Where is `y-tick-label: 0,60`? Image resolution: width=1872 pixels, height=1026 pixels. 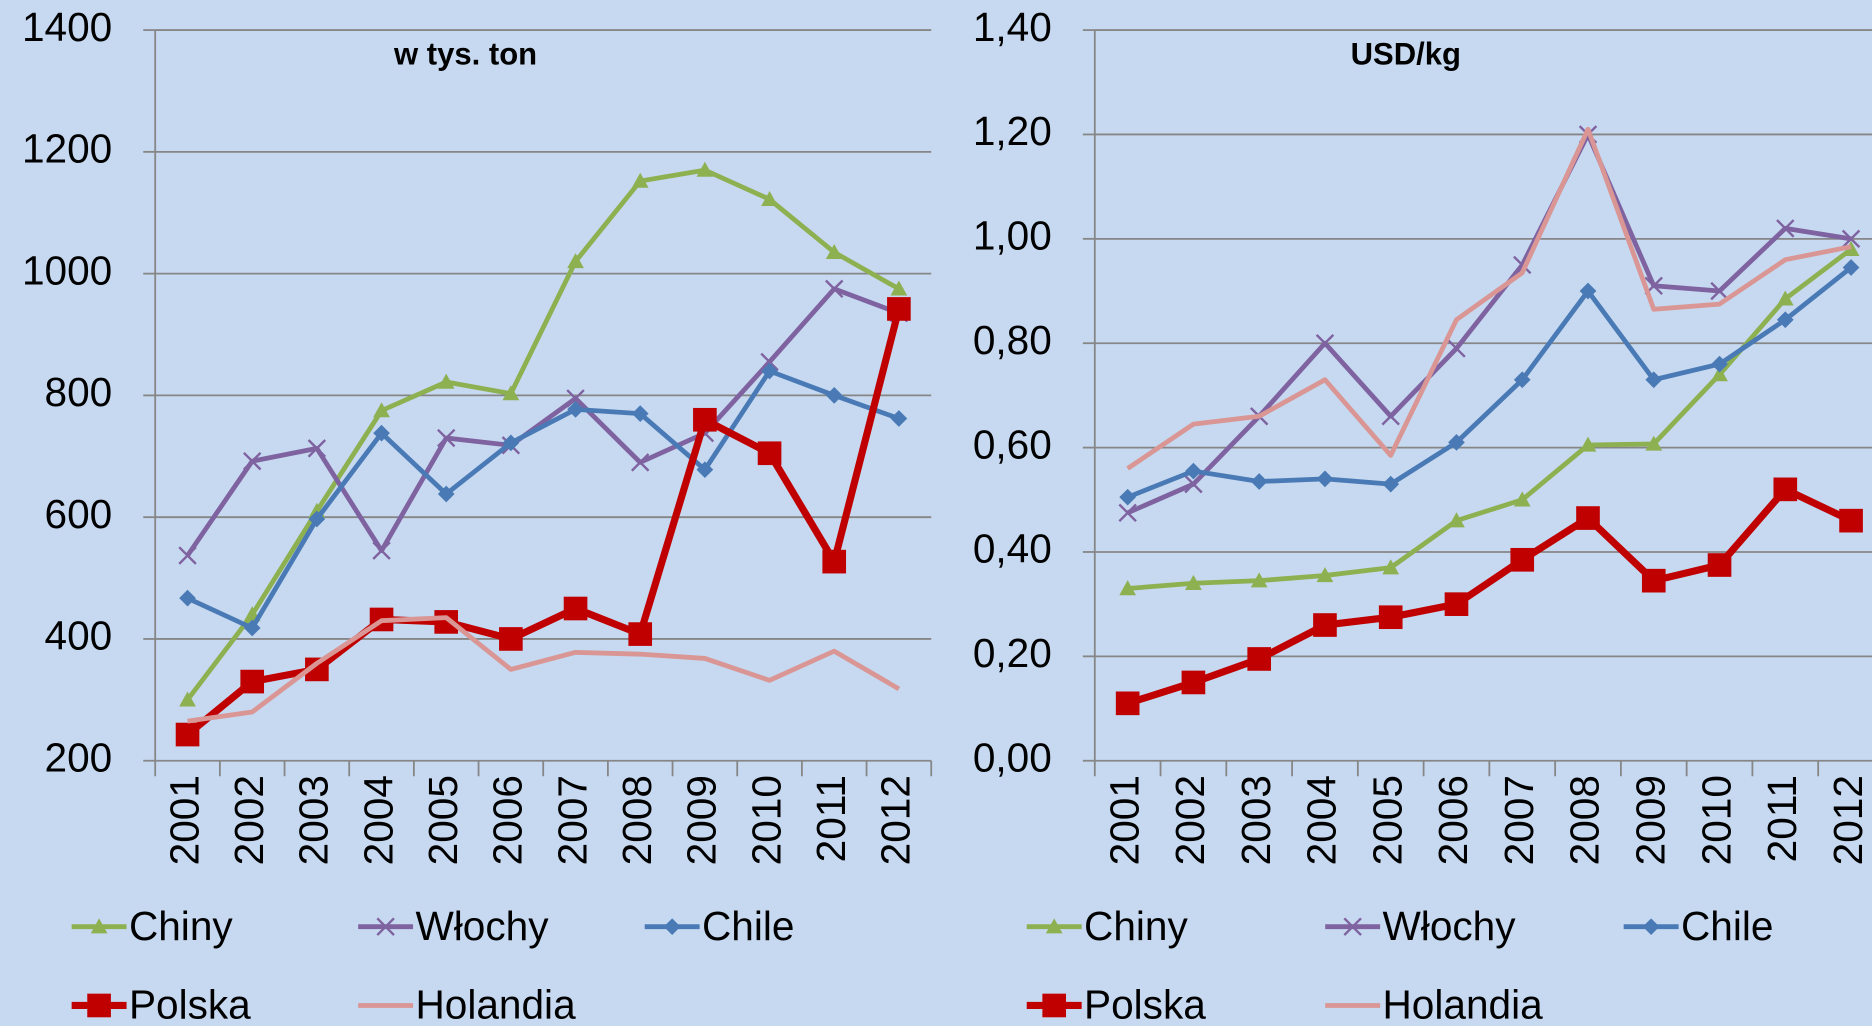 y-tick-label: 0,60 is located at coordinates (1012, 444).